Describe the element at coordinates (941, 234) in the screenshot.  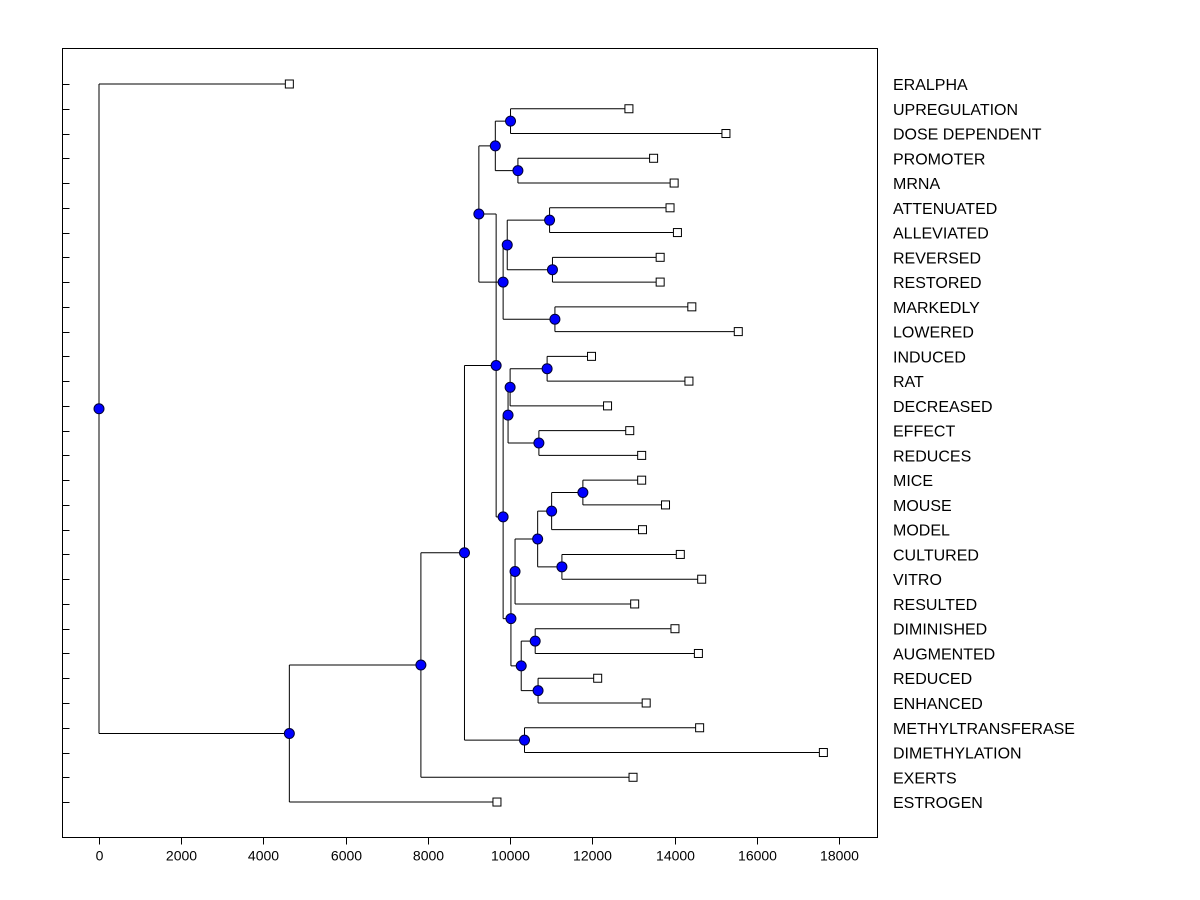
I see `leaf-label: ALLEVIATED` at that location.